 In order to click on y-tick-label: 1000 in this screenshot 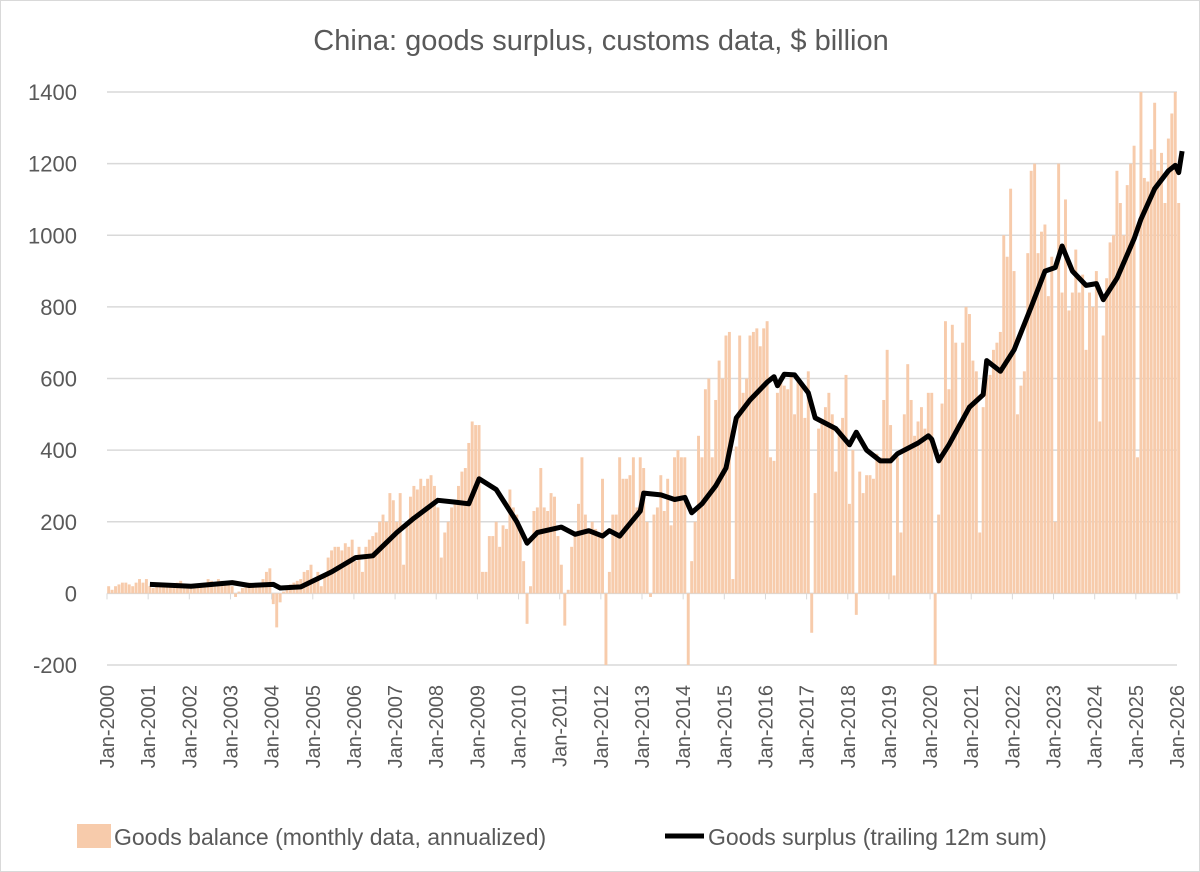, I will do `click(52, 235)`.